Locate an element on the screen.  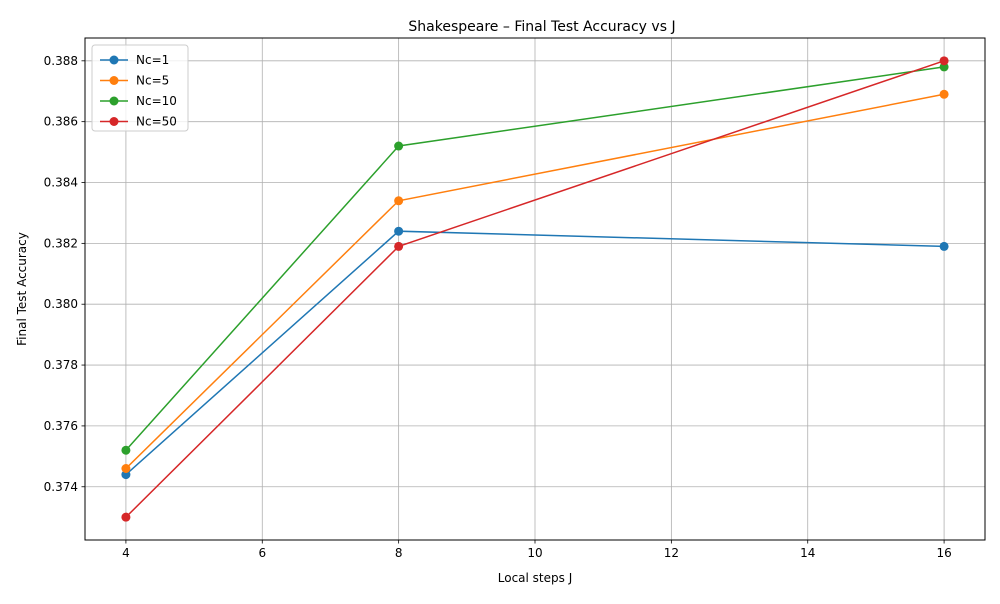
chart-title: Shakespeare – Final Test Accuracy vs J is located at coordinates (541, 27).